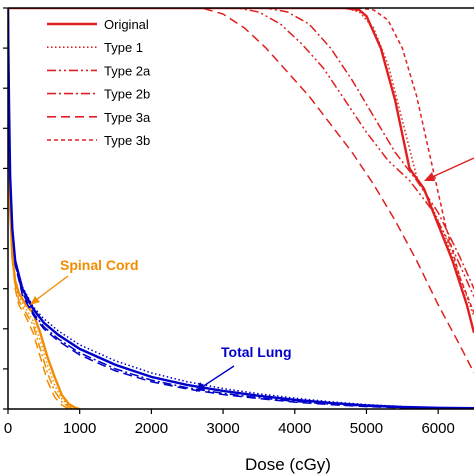  What do you see at coordinates (288, 464) in the screenshot?
I see `x-axis-title: Dose (cGy)` at bounding box center [288, 464].